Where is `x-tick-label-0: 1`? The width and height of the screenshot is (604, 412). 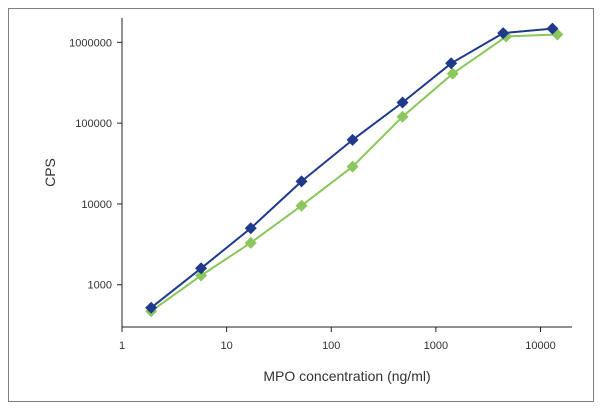 x-tick-label-0: 1 is located at coordinates (122, 346).